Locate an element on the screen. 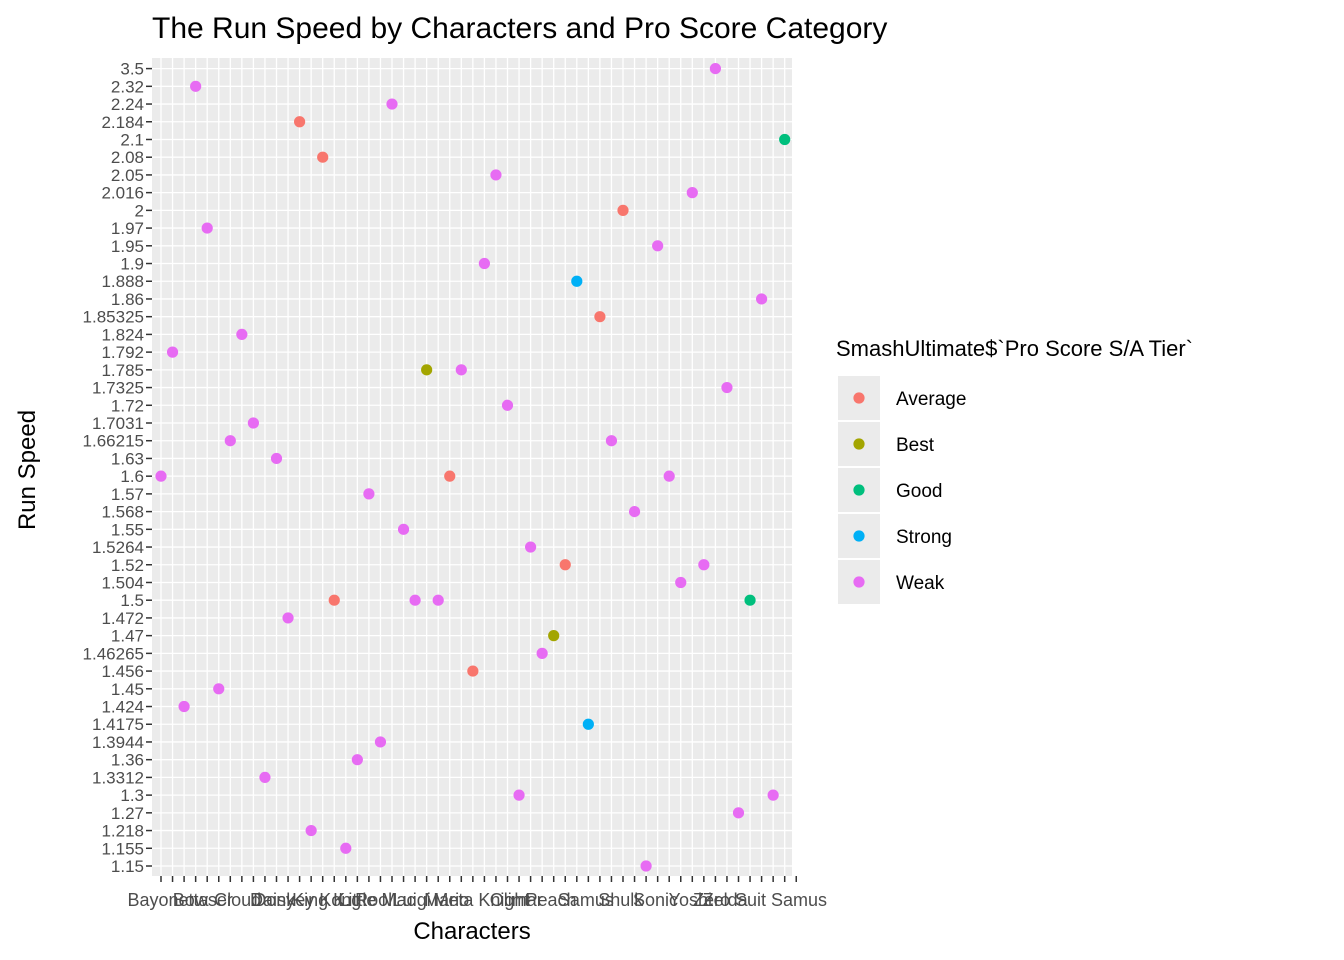 This screenshot has height=960, width=1344. y-tick-label: 1.85325 is located at coordinates (113, 317).